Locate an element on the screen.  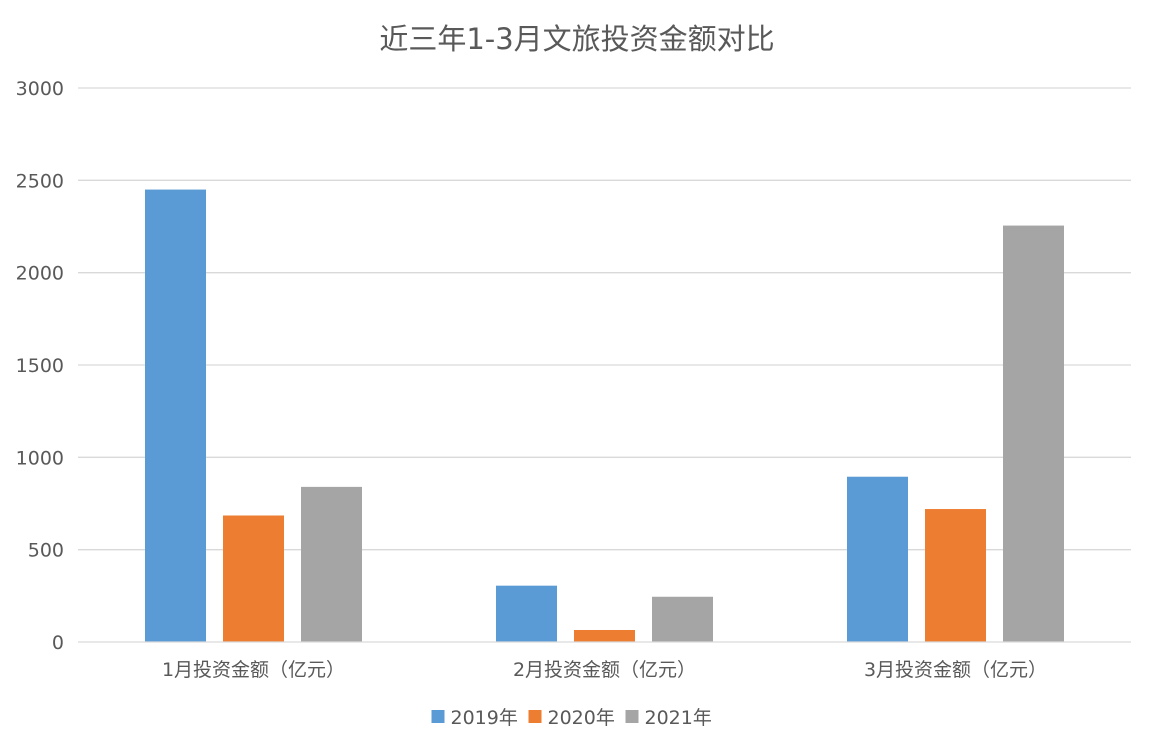
legend-label: 2020年 is located at coordinates (581, 718).